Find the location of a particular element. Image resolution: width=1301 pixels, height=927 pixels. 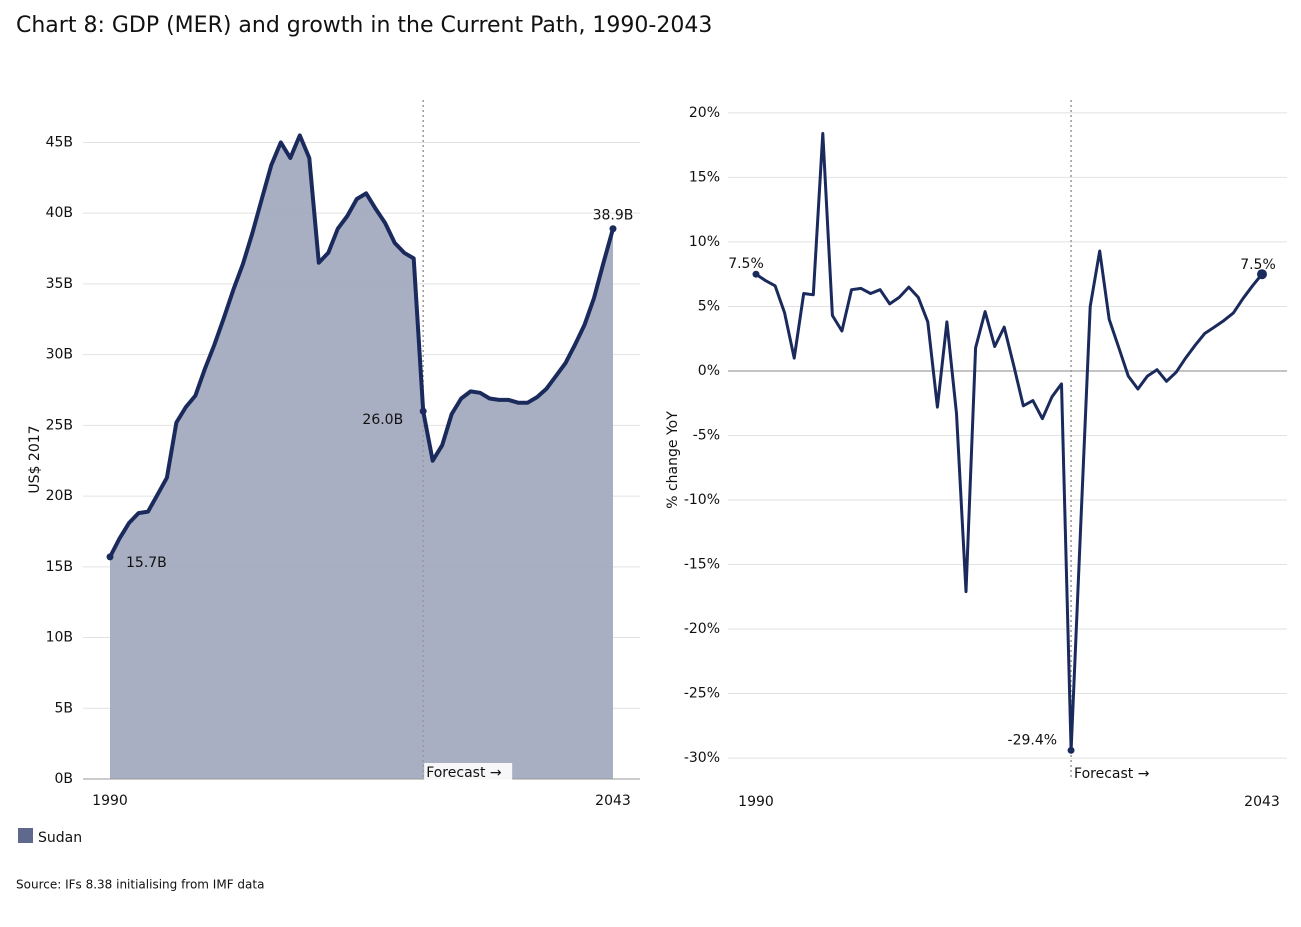

y-tick-label: 40B is located at coordinates (59, 213).